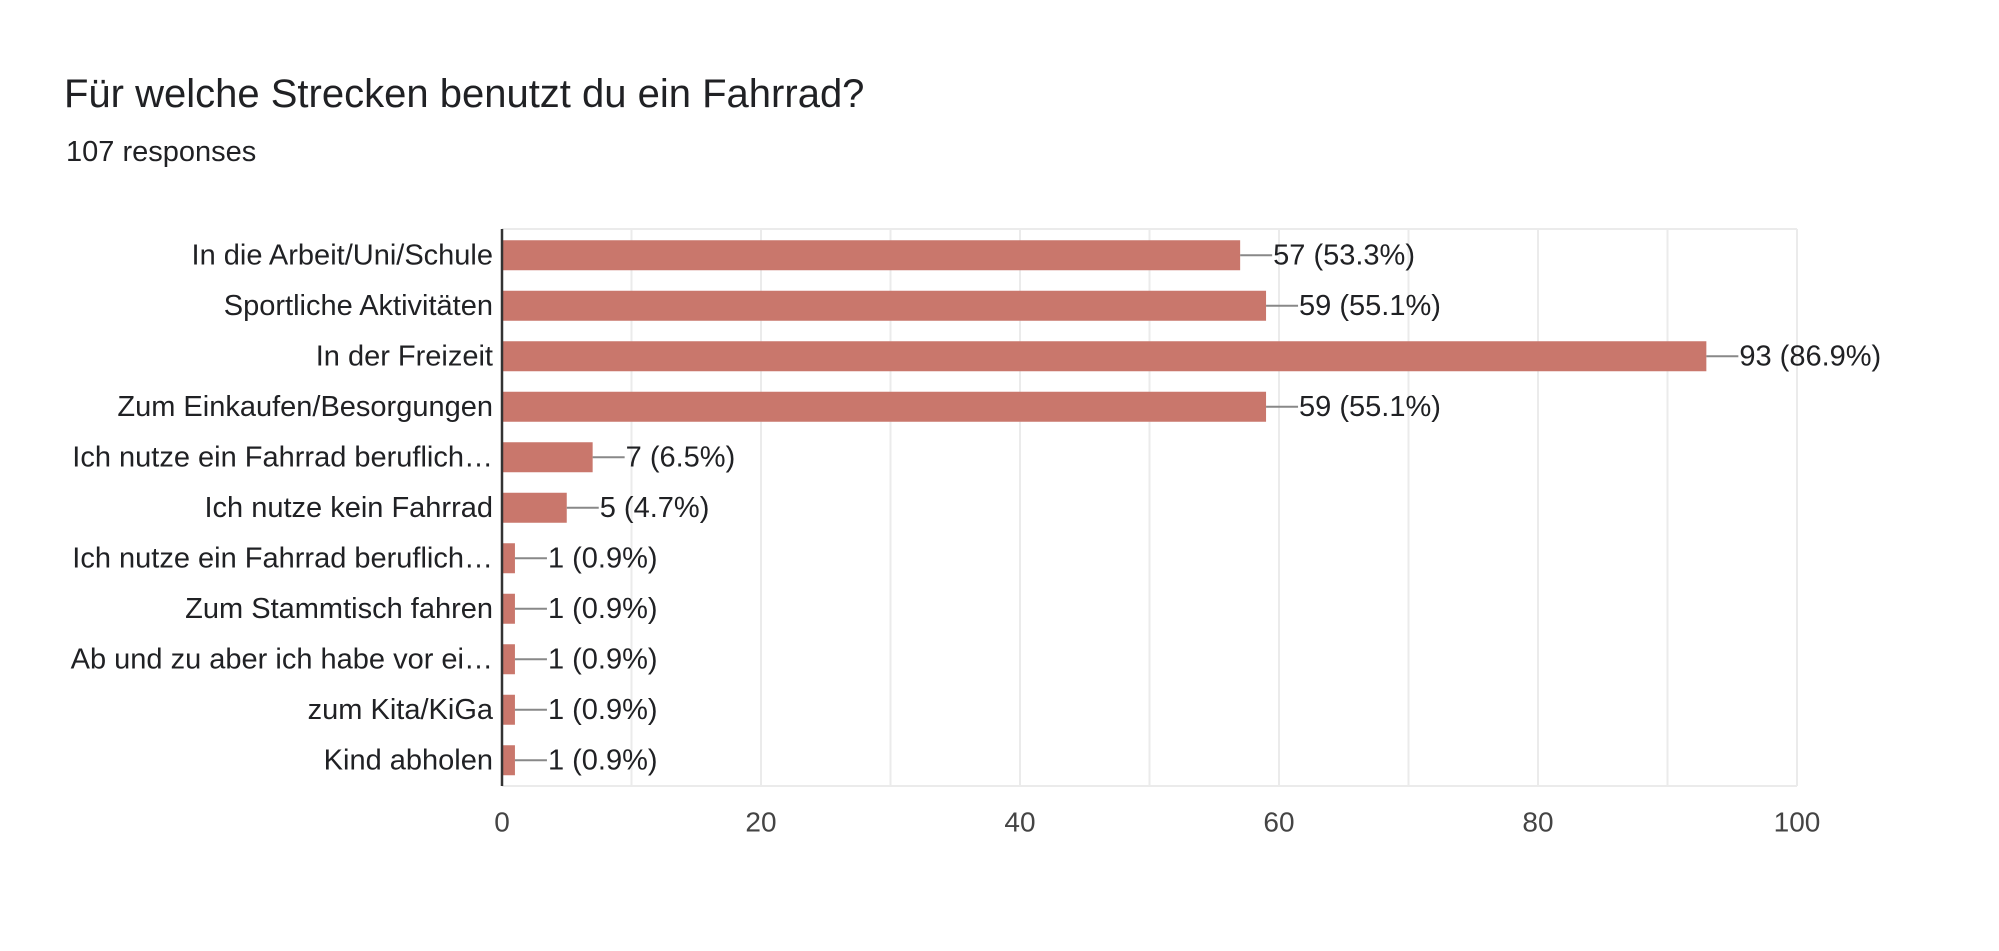  I want to click on x-tick-label: 100, so click(1797, 822).